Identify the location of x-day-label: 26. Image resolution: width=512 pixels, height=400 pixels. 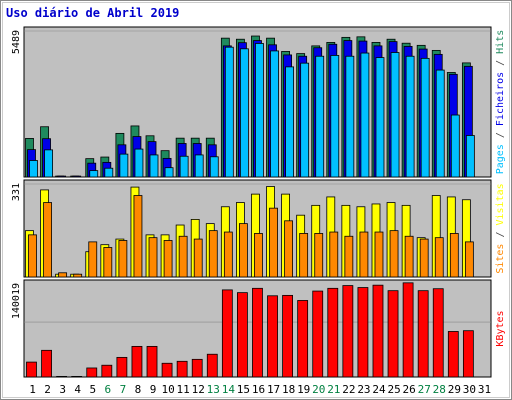
(409, 389).